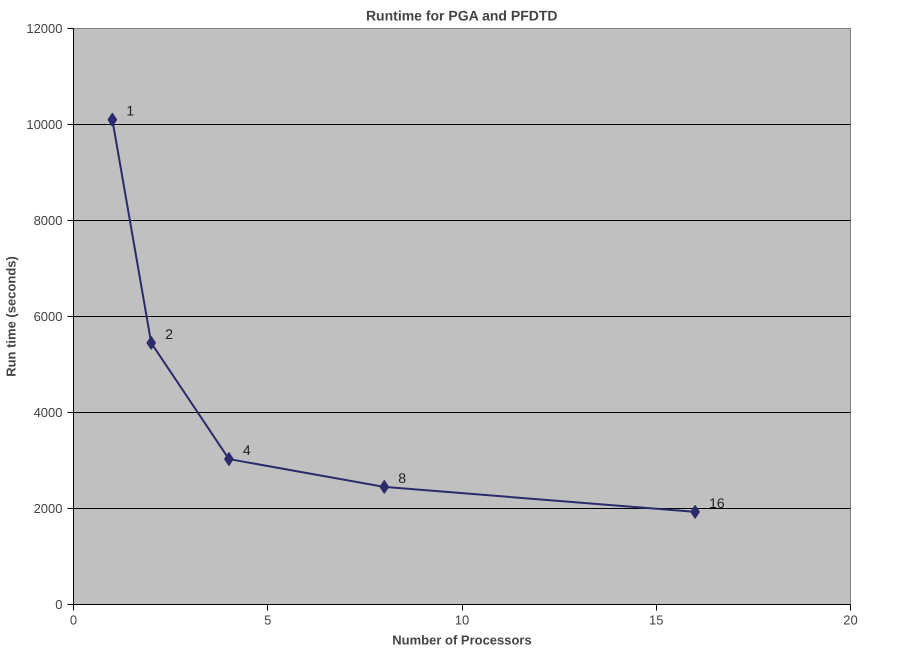  Describe the element at coordinates (48, 220) in the screenshot. I see `y-tick-label: 8000` at that location.